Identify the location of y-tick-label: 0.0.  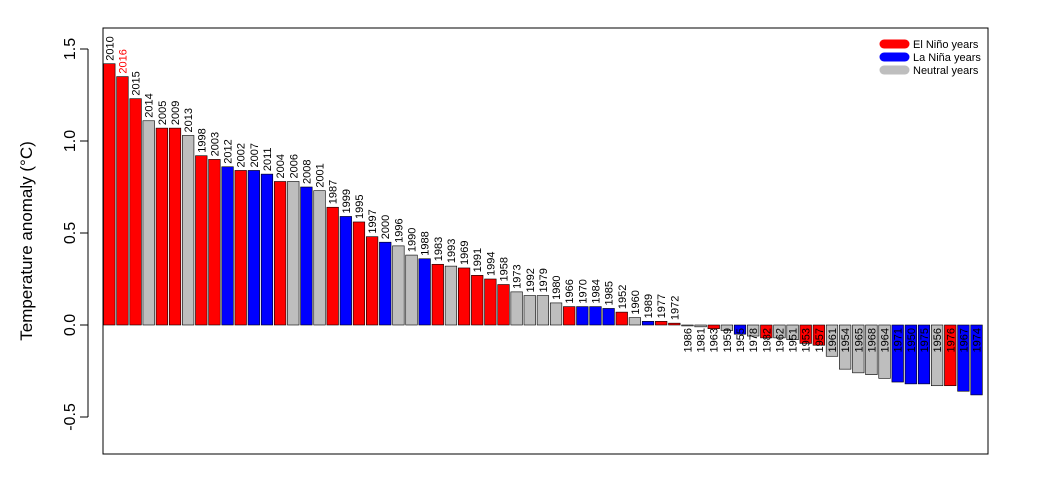
(70, 325).